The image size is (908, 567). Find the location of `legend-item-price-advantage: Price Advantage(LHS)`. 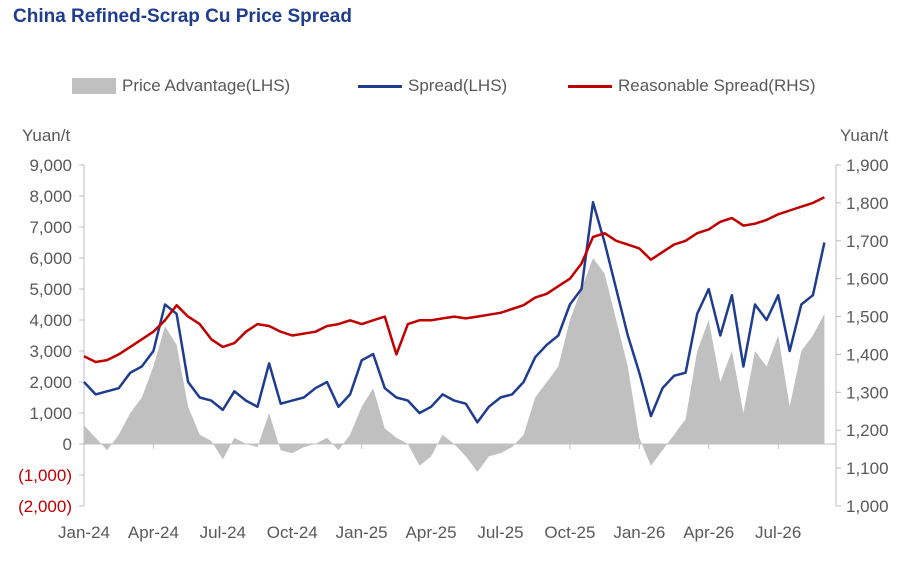

legend-item-price-advantage: Price Advantage(LHS) is located at coordinates (181, 86).